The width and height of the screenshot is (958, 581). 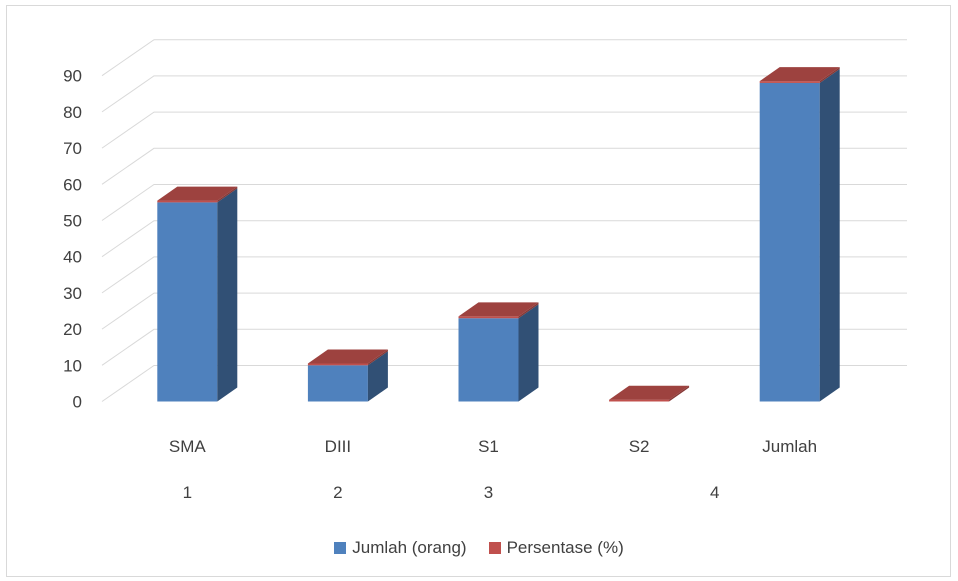 What do you see at coordinates (565, 547) in the screenshot?
I see `legend-label-persentase: Persentase (%)` at bounding box center [565, 547].